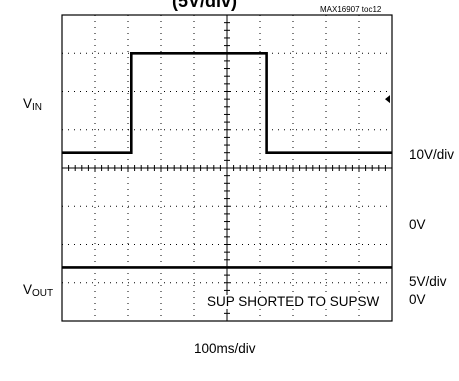 Image resolution: width=459 pixels, height=381 pixels. Describe the element at coordinates (417, 299) in the screenshot. I see `channel-2-zero: 0V` at that location.